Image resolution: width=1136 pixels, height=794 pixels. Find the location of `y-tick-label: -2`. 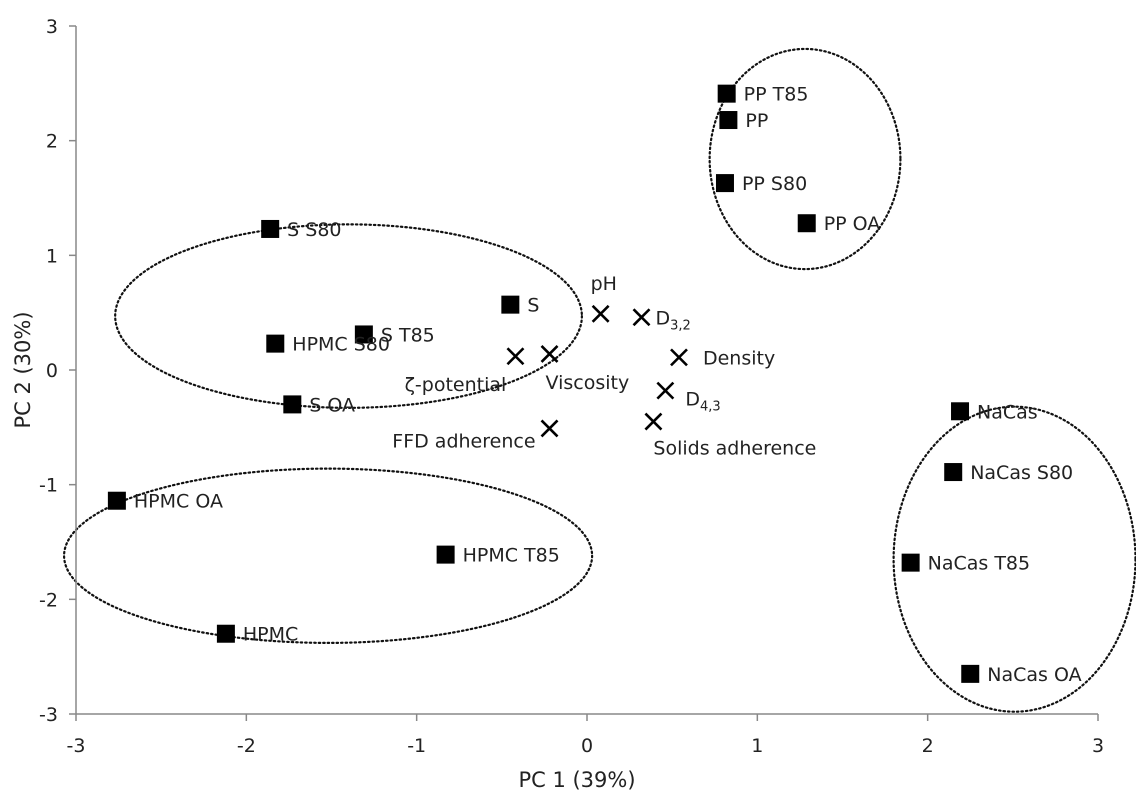

y-tick-label: -2 is located at coordinates (48, 600).